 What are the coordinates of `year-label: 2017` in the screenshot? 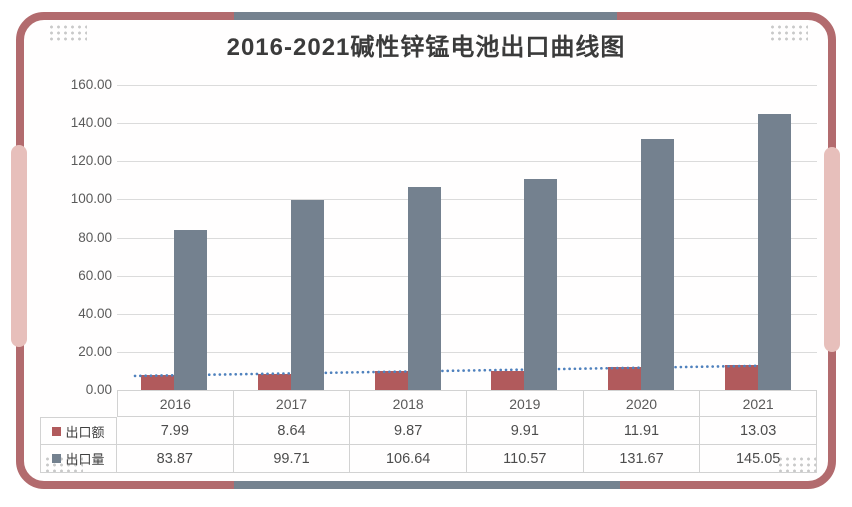 It's located at (292, 403).